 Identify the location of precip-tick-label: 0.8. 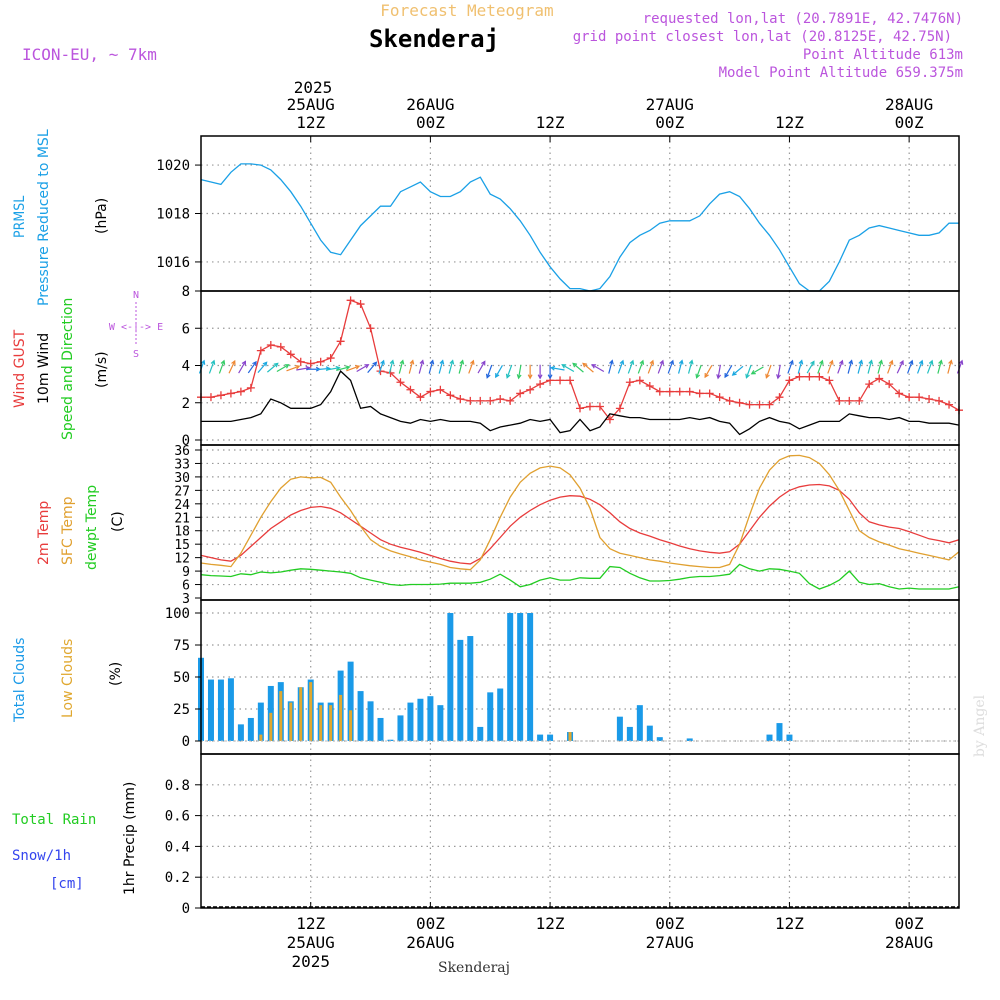
(177, 786).